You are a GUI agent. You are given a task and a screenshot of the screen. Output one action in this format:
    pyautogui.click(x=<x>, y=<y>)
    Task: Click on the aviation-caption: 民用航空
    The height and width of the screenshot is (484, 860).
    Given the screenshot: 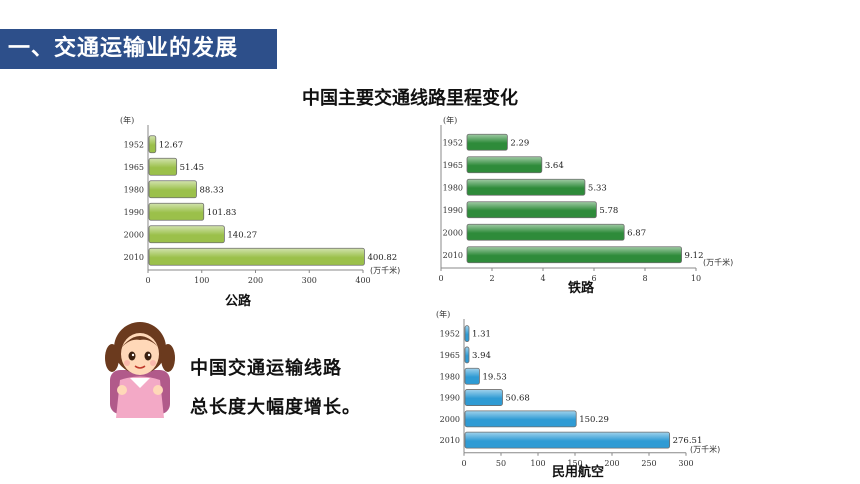 What is the action you would take?
    pyautogui.click(x=577, y=472)
    